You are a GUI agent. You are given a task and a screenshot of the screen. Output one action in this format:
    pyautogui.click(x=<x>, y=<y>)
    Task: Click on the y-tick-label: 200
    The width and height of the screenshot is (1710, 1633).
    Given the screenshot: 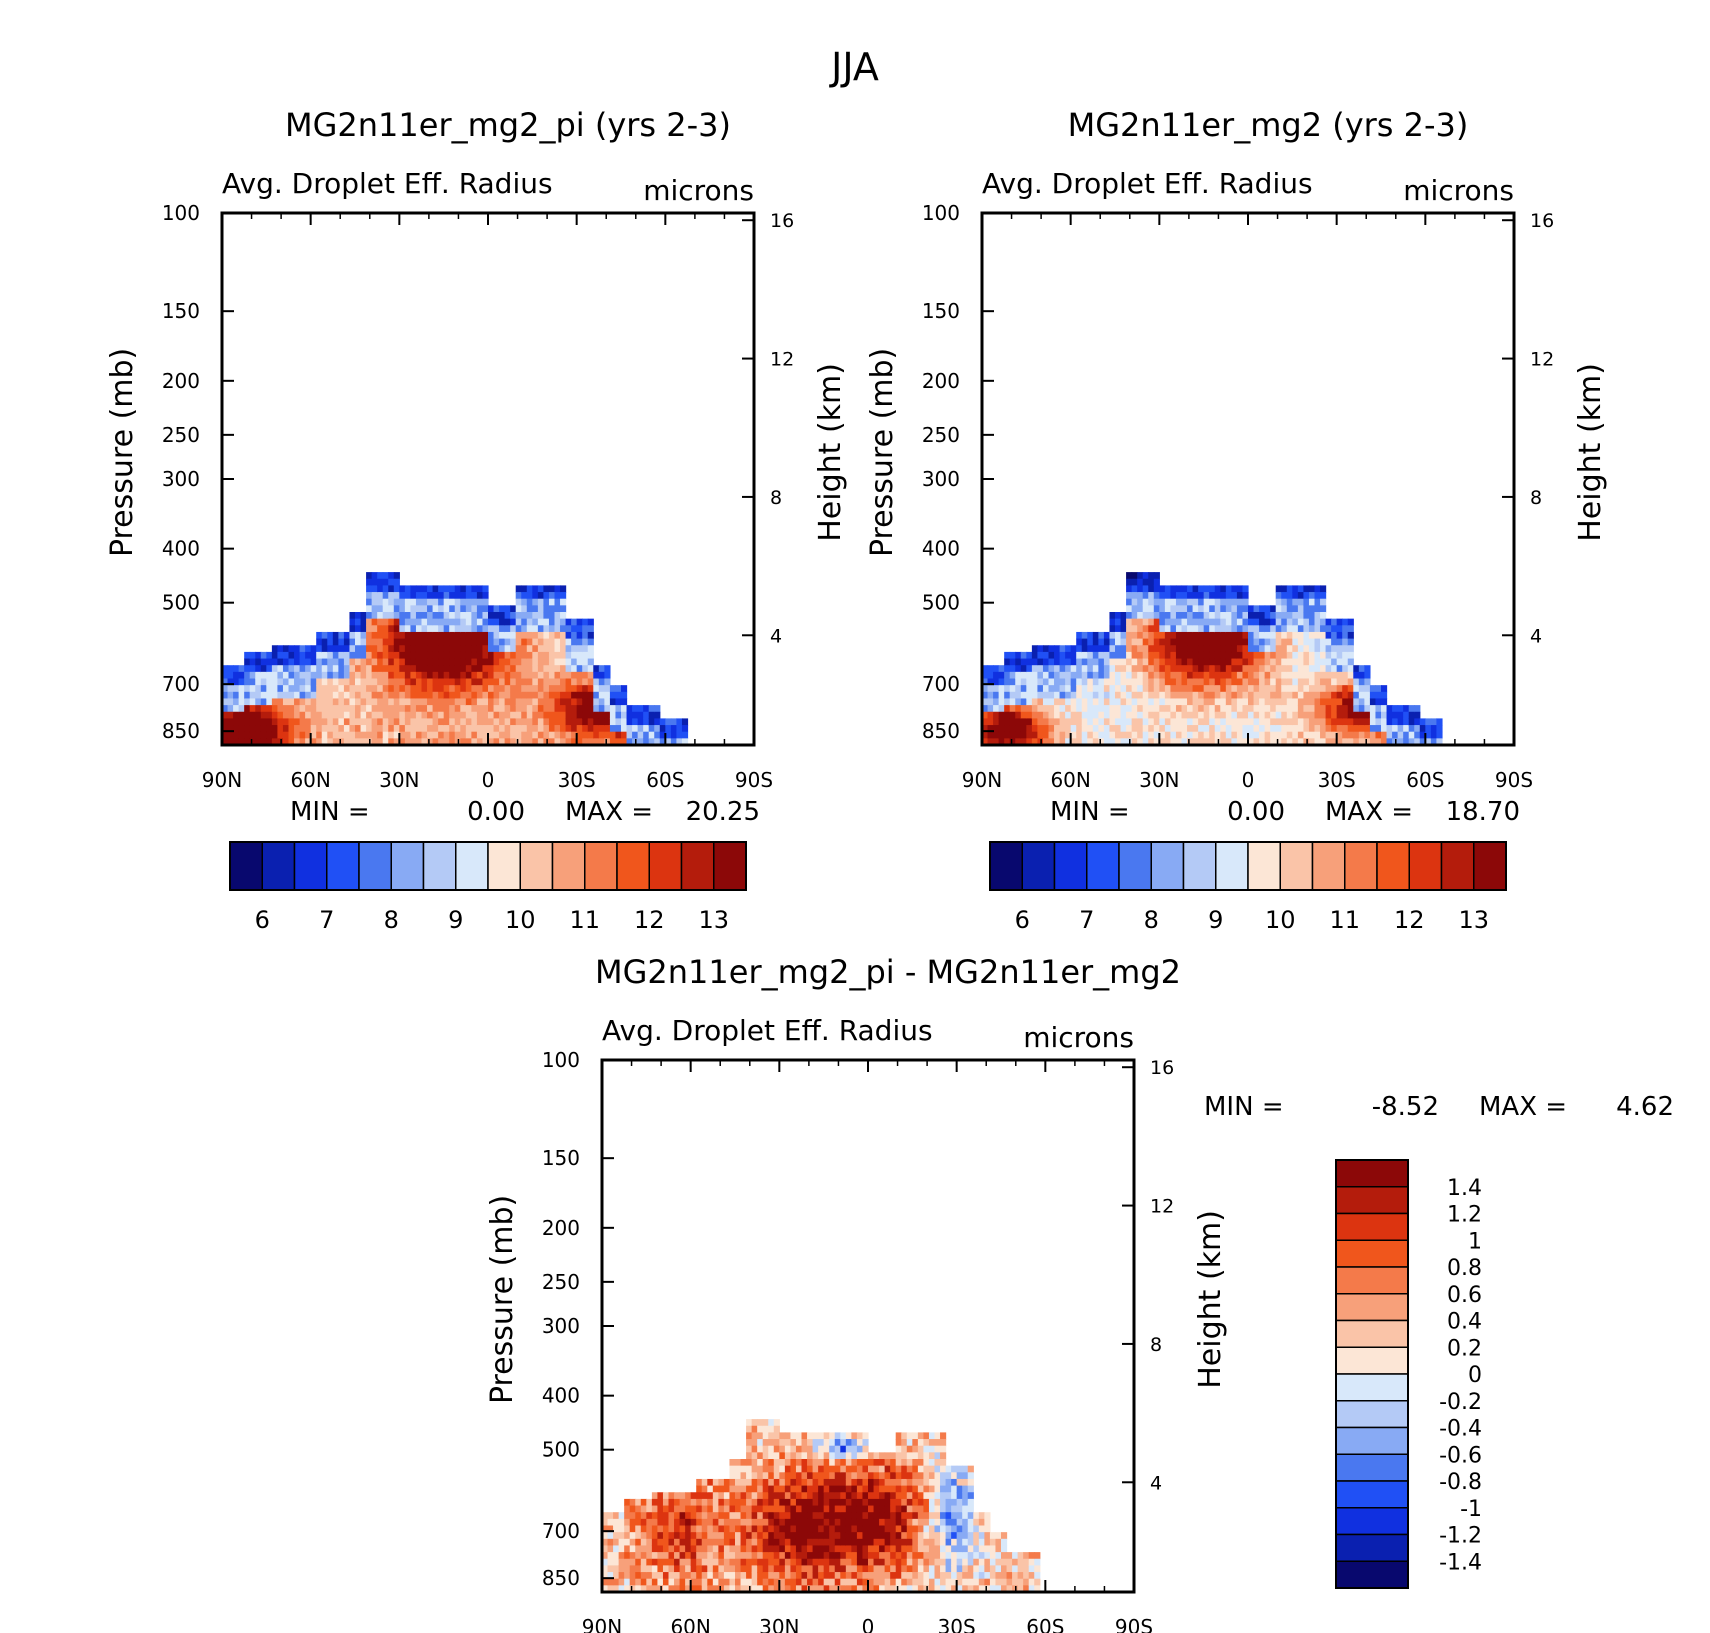 What is the action you would take?
    pyautogui.click(x=941, y=381)
    